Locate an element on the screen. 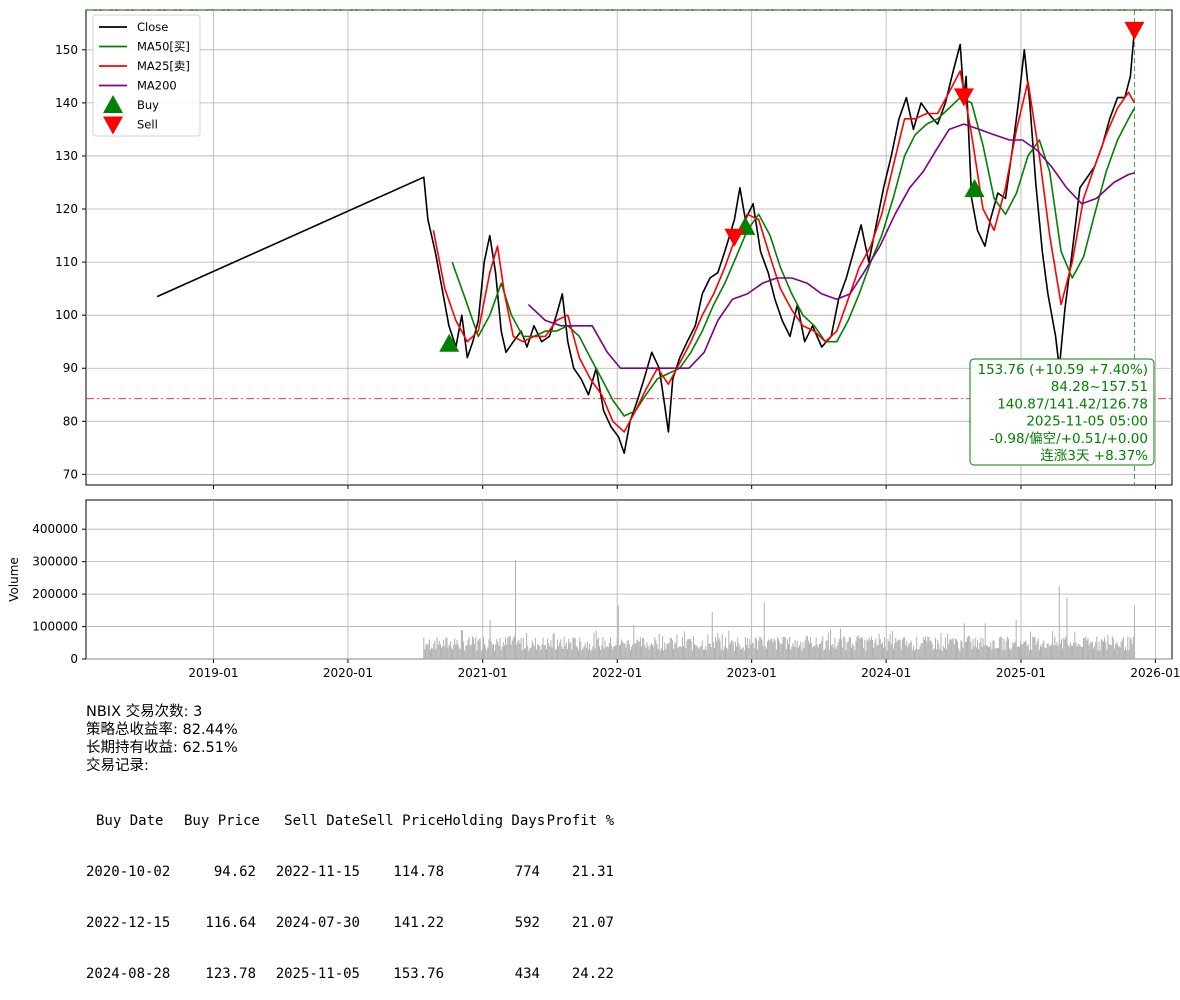  header-holding-days: Holding Days is located at coordinates (495, 821).